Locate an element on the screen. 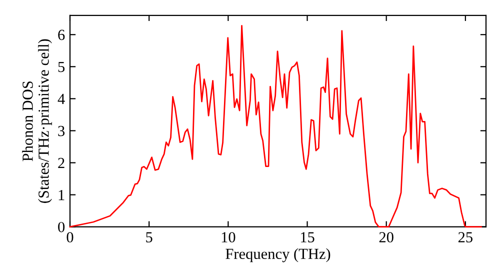 Image resolution: width=500 pixels, height=280 pixels. x-tick-label: 25 is located at coordinates (465, 237).